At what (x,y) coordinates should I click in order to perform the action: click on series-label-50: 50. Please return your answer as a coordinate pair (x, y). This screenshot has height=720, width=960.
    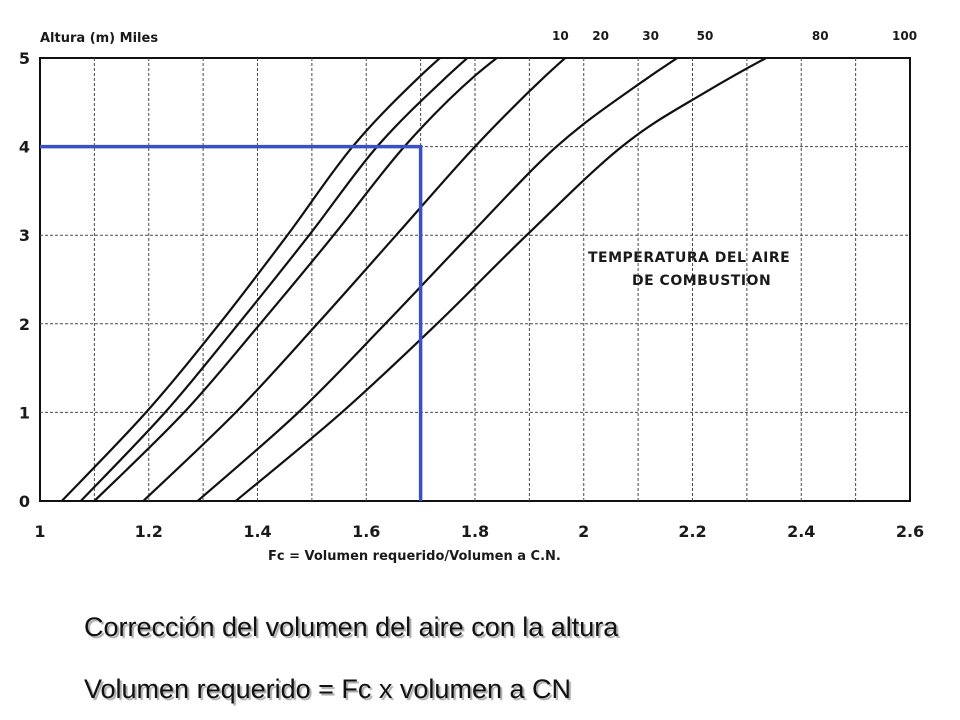
    Looking at the image, I should click on (705, 36).